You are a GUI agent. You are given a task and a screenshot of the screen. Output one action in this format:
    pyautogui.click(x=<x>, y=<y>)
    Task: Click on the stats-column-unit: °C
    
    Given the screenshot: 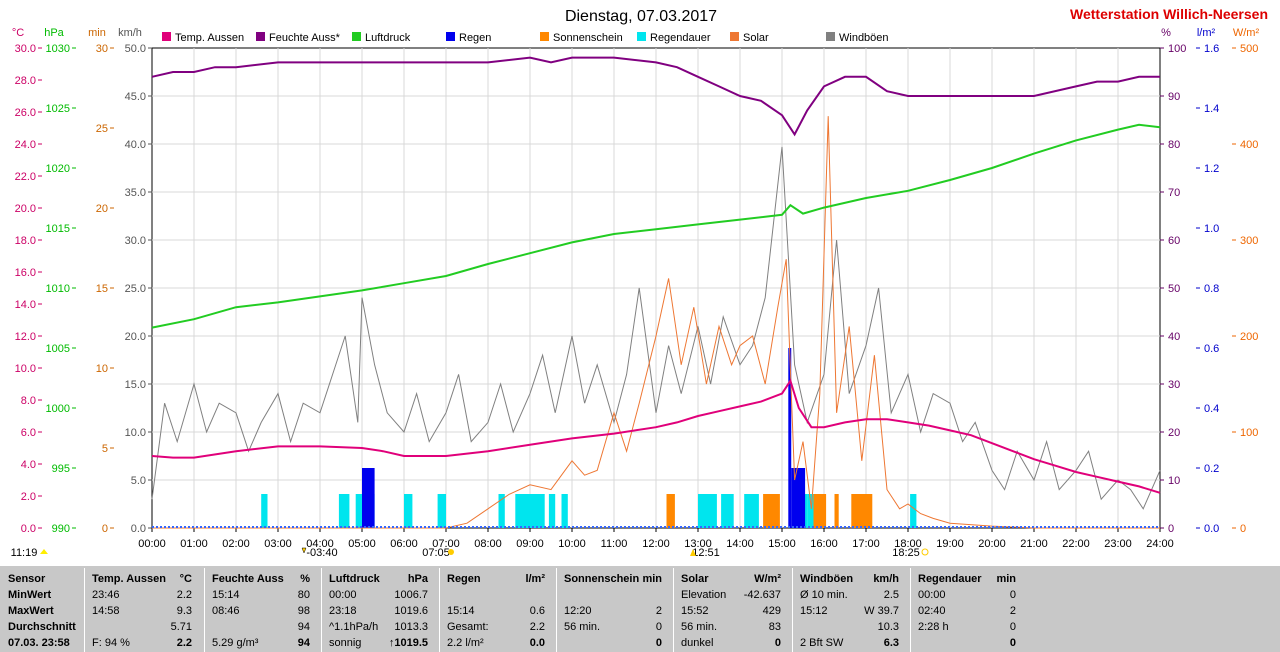 What is the action you would take?
    pyautogui.click(x=185, y=579)
    